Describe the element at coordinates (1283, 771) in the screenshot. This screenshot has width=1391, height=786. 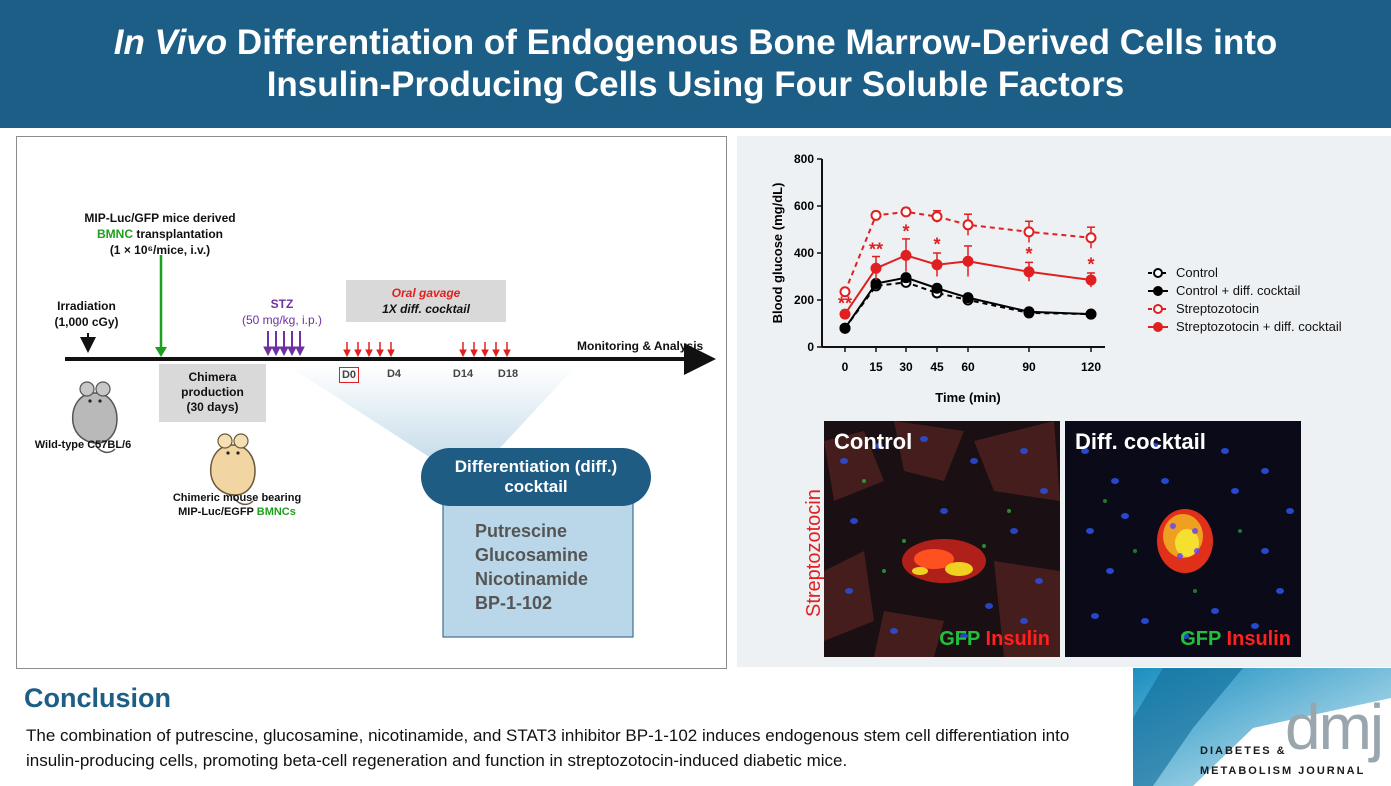
I see `logo-line2: METABOLISM JOURNAL` at that location.